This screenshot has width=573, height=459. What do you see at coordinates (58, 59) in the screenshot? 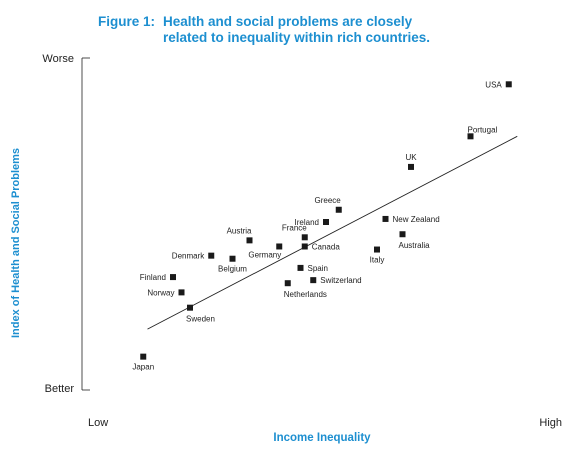
I see `y-tick-label-worse: Worse` at bounding box center [58, 59].